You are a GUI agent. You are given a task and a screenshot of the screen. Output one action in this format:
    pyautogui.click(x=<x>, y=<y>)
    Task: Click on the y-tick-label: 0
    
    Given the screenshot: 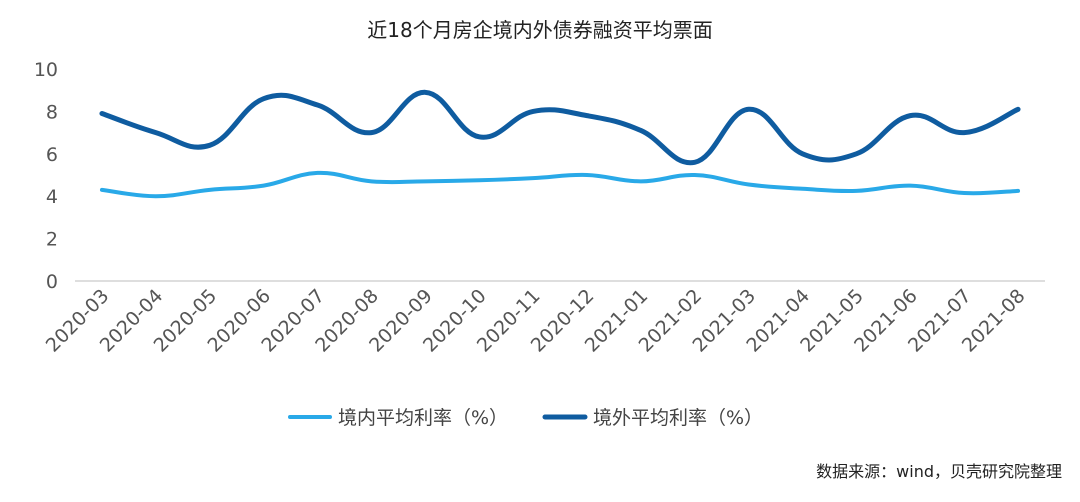 What is the action you would take?
    pyautogui.click(x=52, y=282)
    